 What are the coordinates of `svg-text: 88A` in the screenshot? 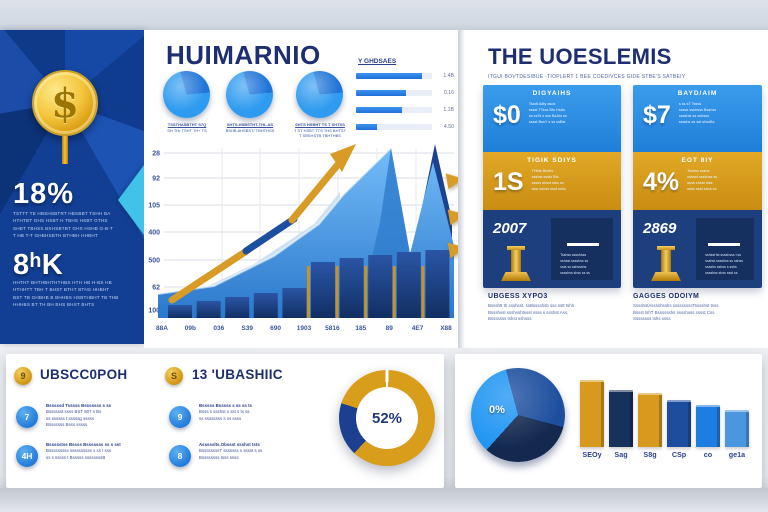 It's located at (162, 328).